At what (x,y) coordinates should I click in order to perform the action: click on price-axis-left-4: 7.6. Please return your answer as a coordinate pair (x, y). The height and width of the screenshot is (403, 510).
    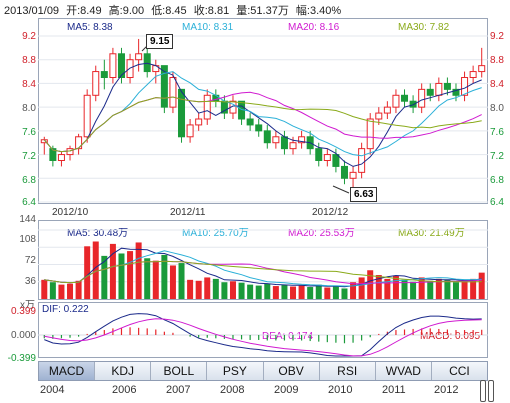
    Looking at the image, I should click on (29, 132).